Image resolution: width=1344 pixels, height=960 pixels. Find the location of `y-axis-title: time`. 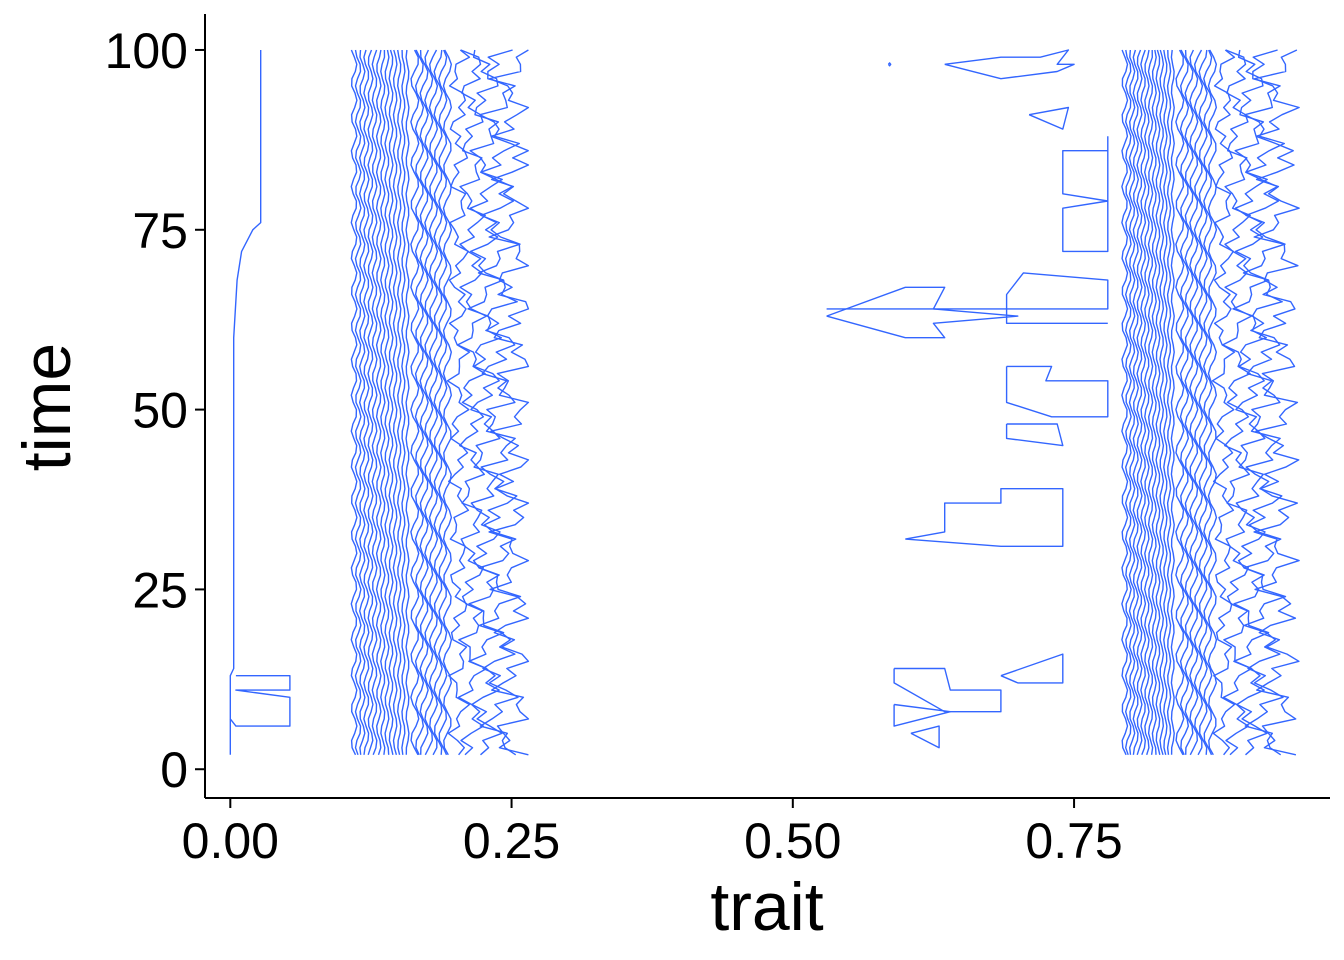

y-axis-title: time is located at coordinates (47, 407).